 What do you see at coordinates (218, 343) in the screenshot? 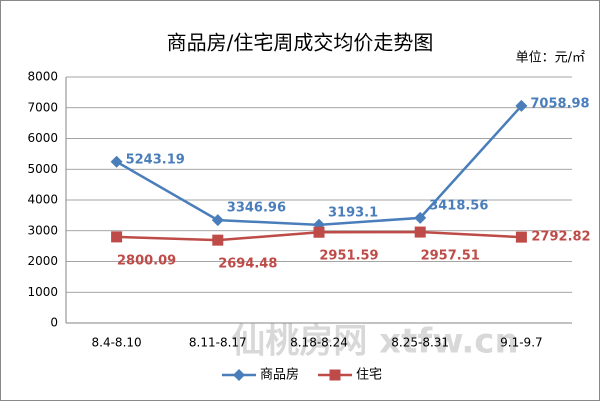
I see `x-tick-label: 8.11-8.17` at bounding box center [218, 343].